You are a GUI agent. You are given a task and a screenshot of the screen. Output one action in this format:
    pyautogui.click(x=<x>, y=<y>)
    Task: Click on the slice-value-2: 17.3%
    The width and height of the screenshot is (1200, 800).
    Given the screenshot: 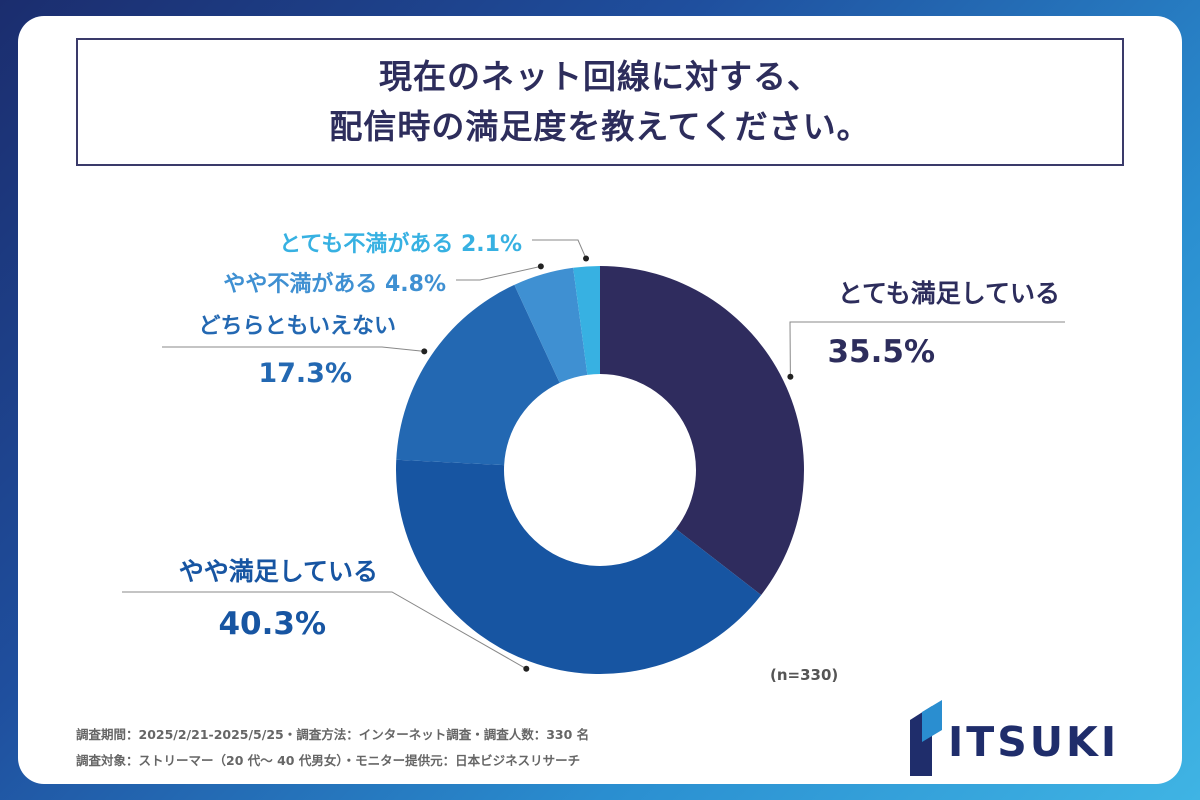 What is the action you would take?
    pyautogui.click(x=305, y=373)
    